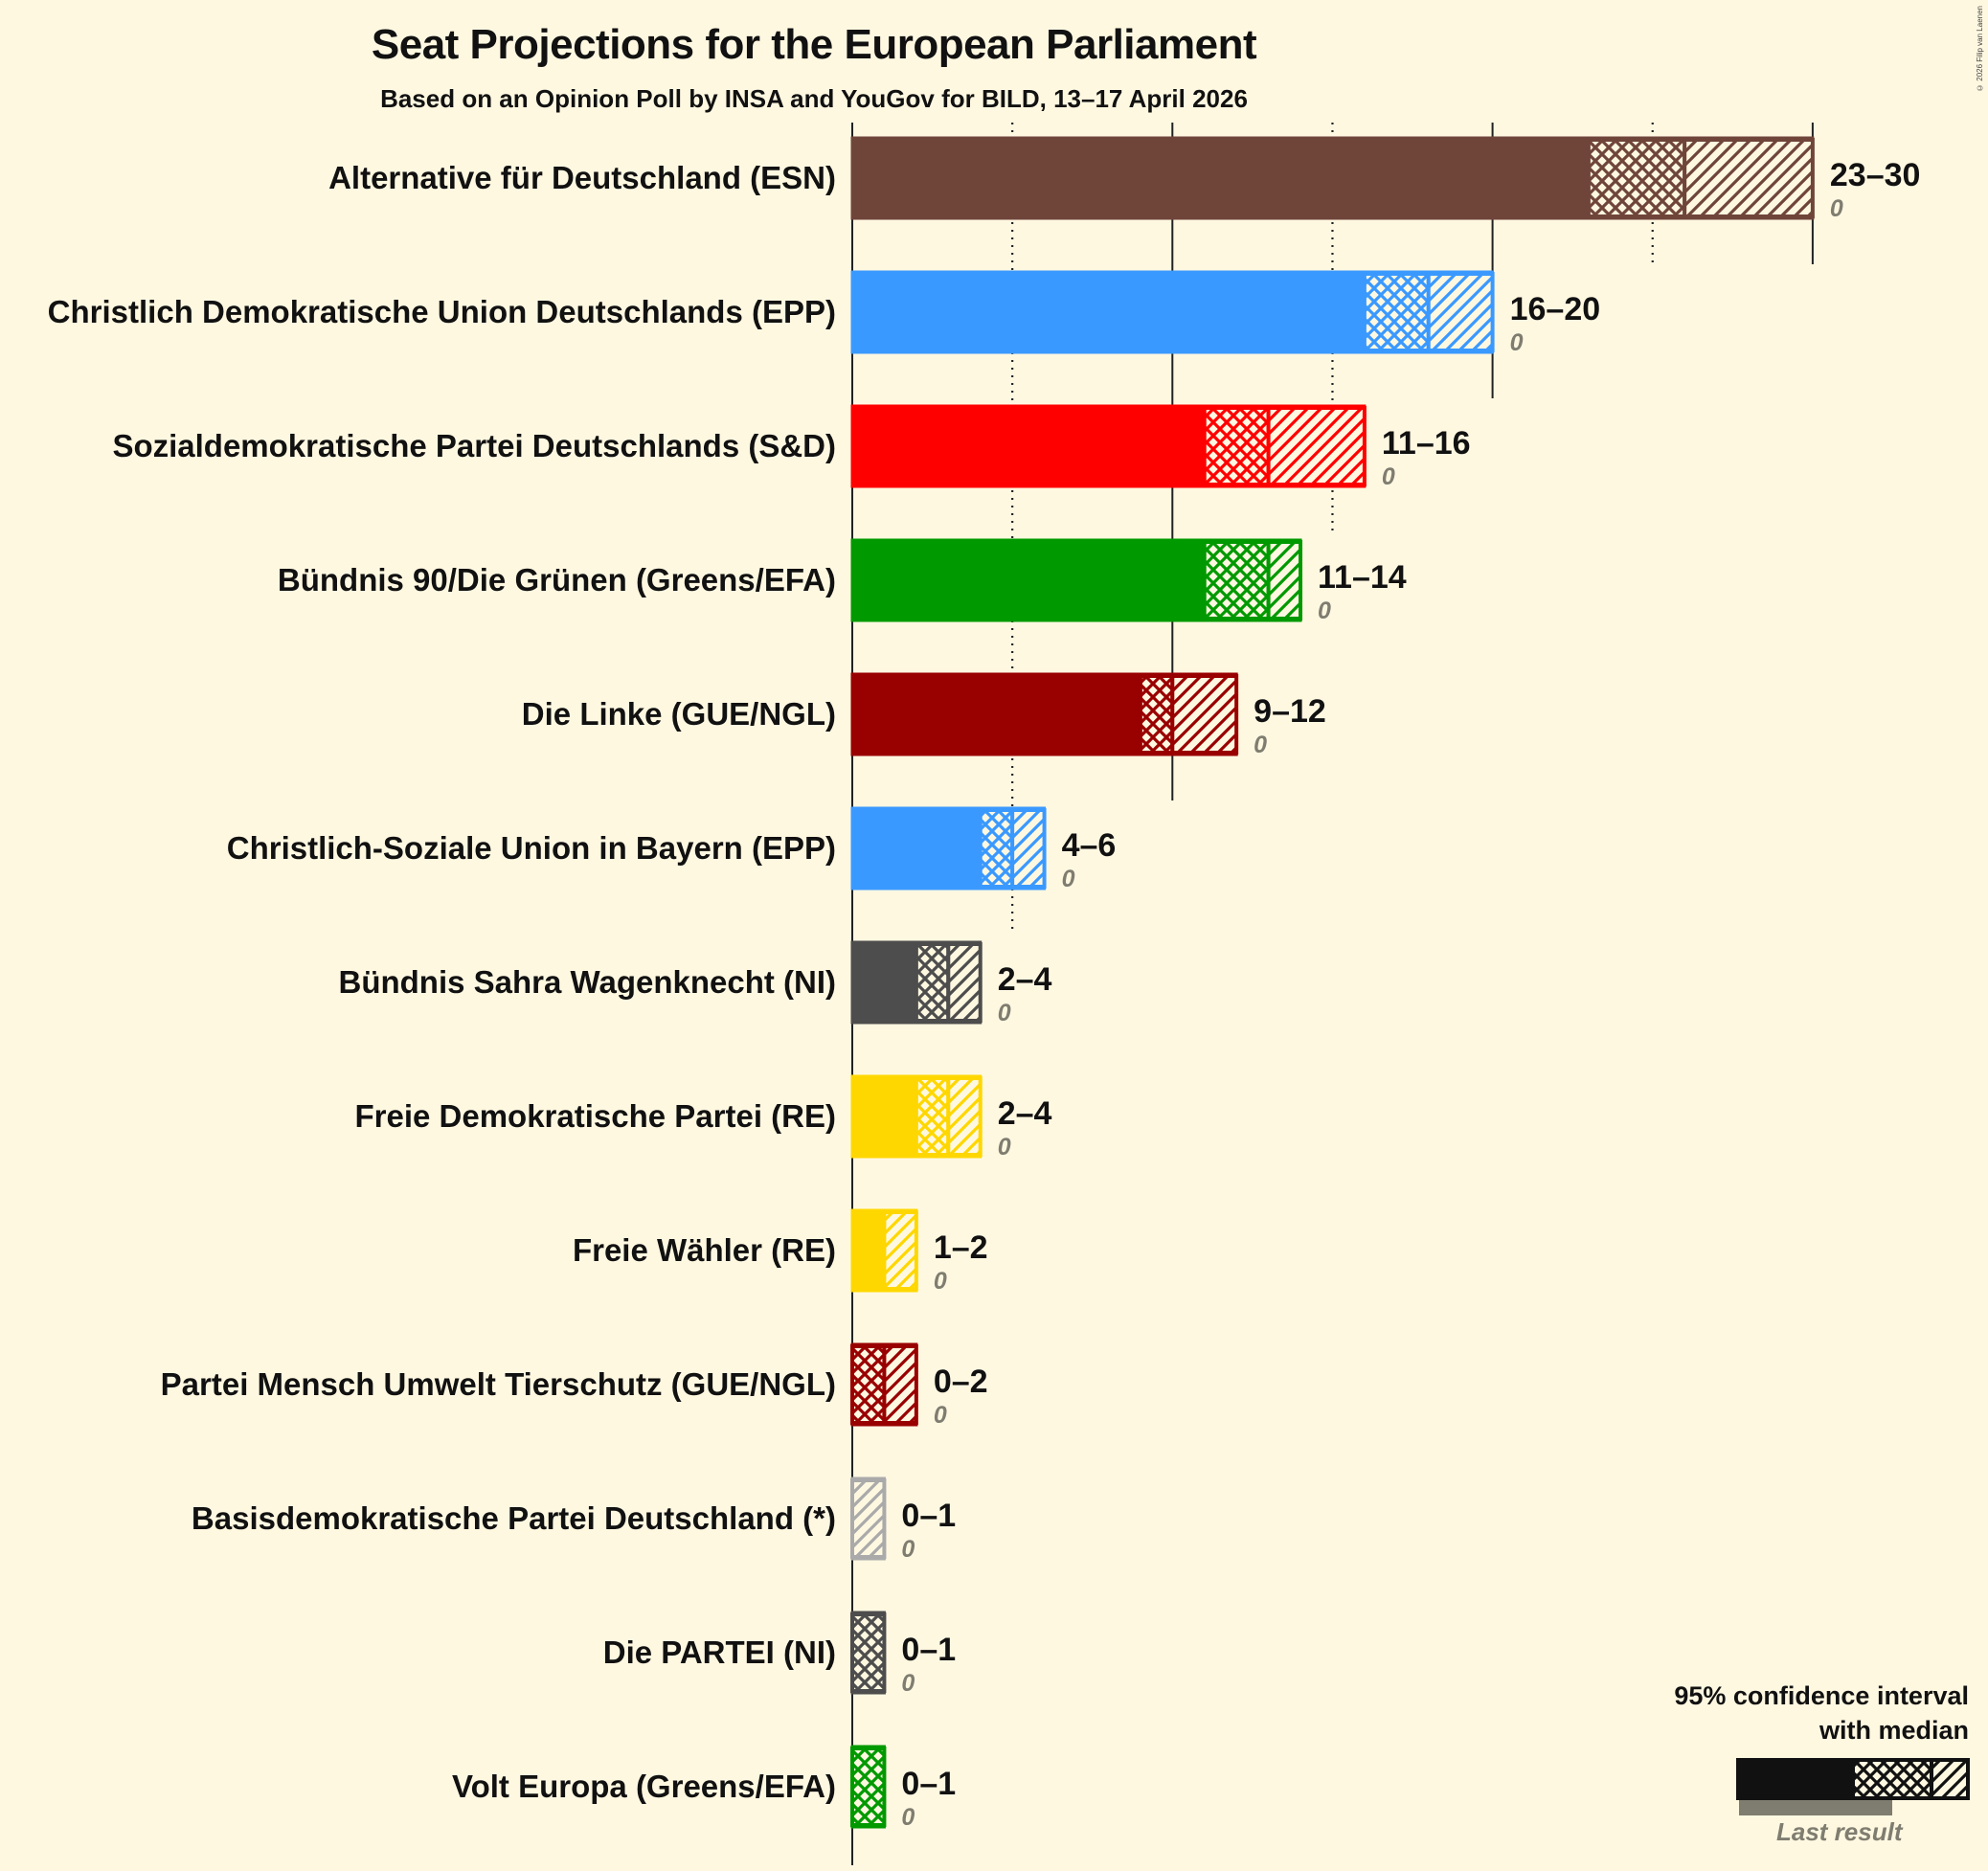 Image resolution: width=1988 pixels, height=1871 pixels. Describe the element at coordinates (1796, 1713) in the screenshot. I see `legend-title: 95% confidence interval with median` at that location.